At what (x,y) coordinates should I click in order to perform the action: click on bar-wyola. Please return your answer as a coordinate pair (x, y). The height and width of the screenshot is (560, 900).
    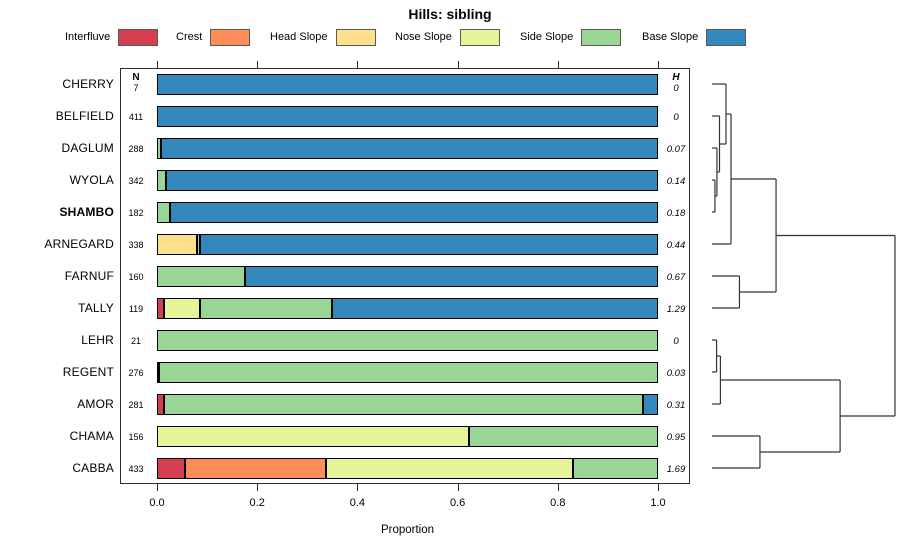
    Looking at the image, I should click on (407, 180).